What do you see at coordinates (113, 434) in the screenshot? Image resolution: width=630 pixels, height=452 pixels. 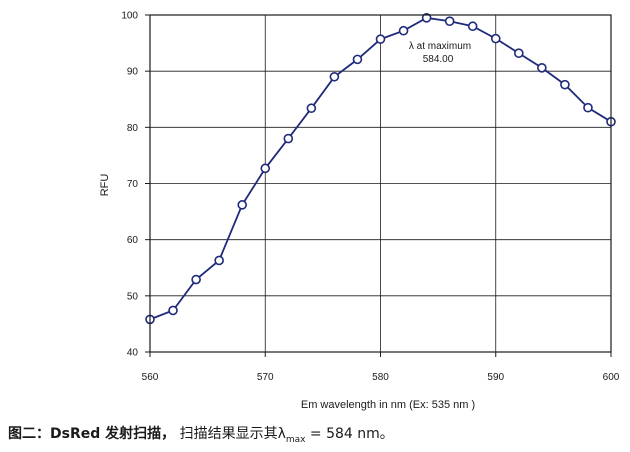 I see `caption-title: DsRed 发射扫描，` at bounding box center [113, 434].